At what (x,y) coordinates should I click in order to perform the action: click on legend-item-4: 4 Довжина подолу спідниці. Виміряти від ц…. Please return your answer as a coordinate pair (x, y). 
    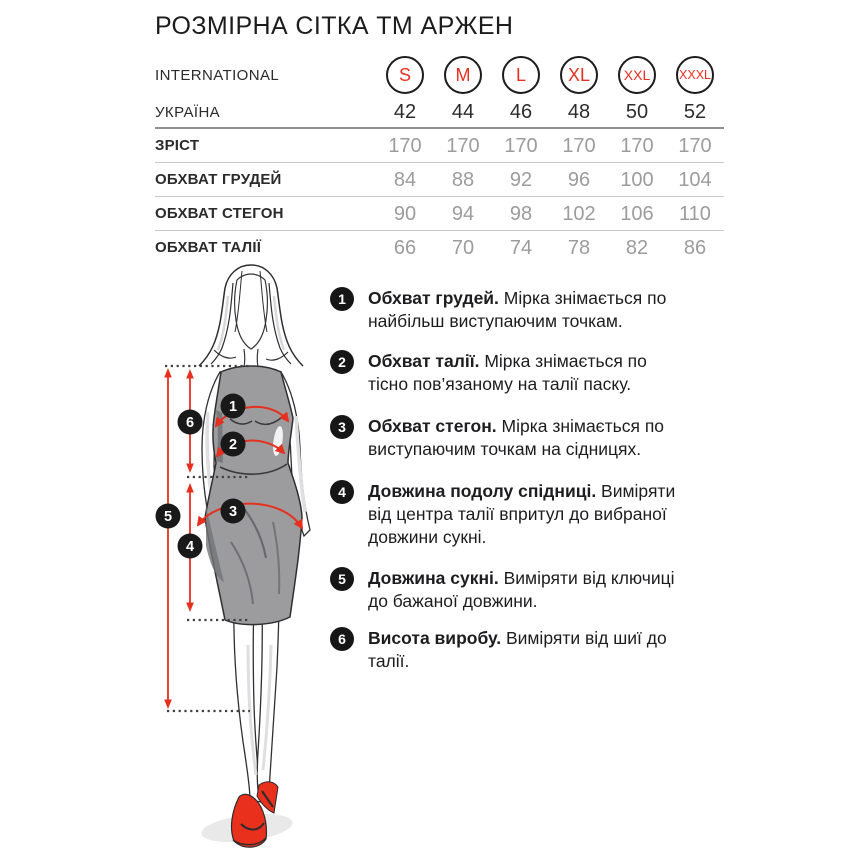
    Looking at the image, I should click on (509, 514).